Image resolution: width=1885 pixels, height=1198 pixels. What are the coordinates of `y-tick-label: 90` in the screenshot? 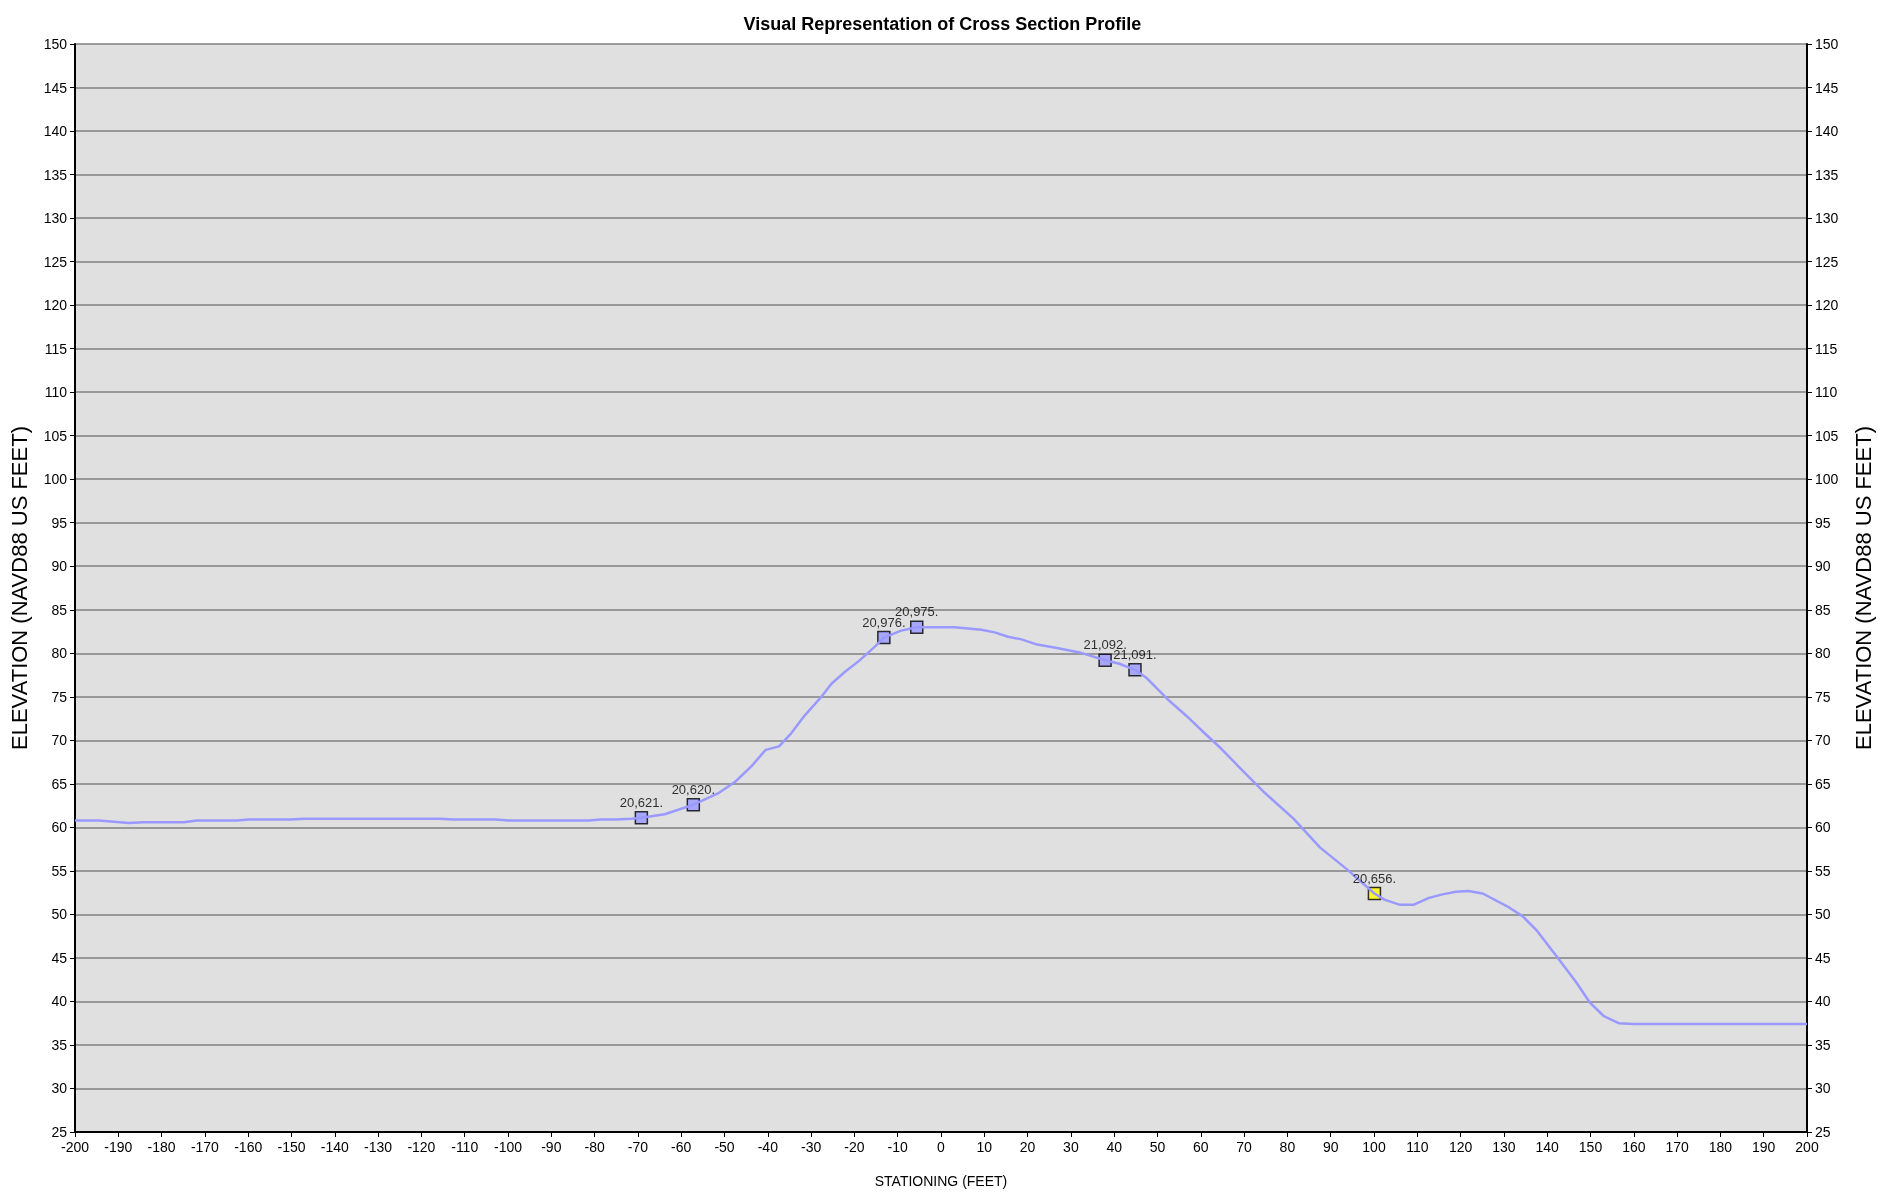 It's located at (59, 566).